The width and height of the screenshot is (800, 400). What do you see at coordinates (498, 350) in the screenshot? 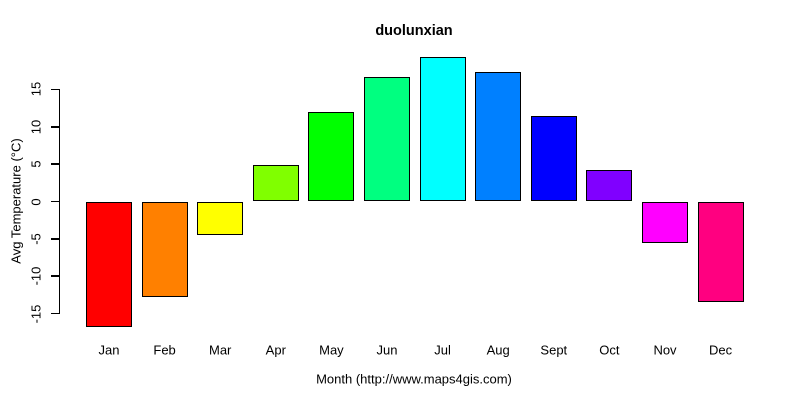
I see `x-tick-label-aug: Aug` at bounding box center [498, 350].